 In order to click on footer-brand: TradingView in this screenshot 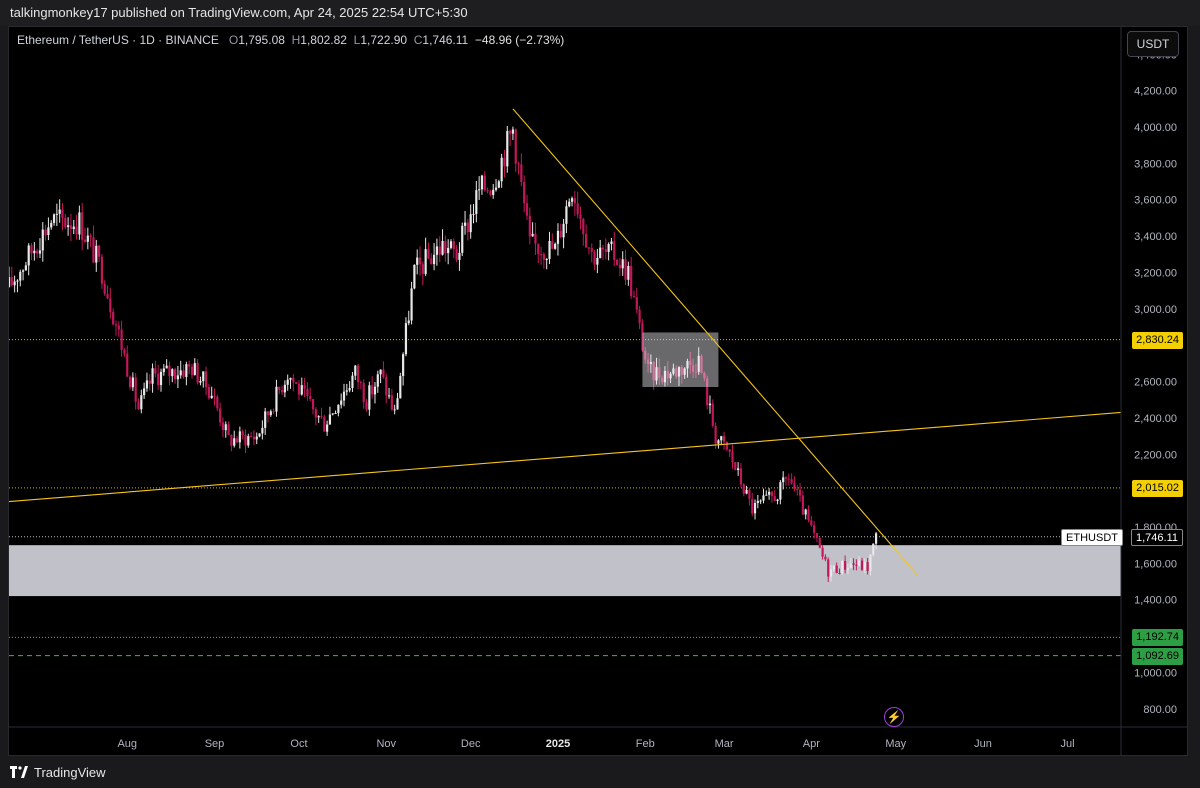, I will do `click(70, 772)`.